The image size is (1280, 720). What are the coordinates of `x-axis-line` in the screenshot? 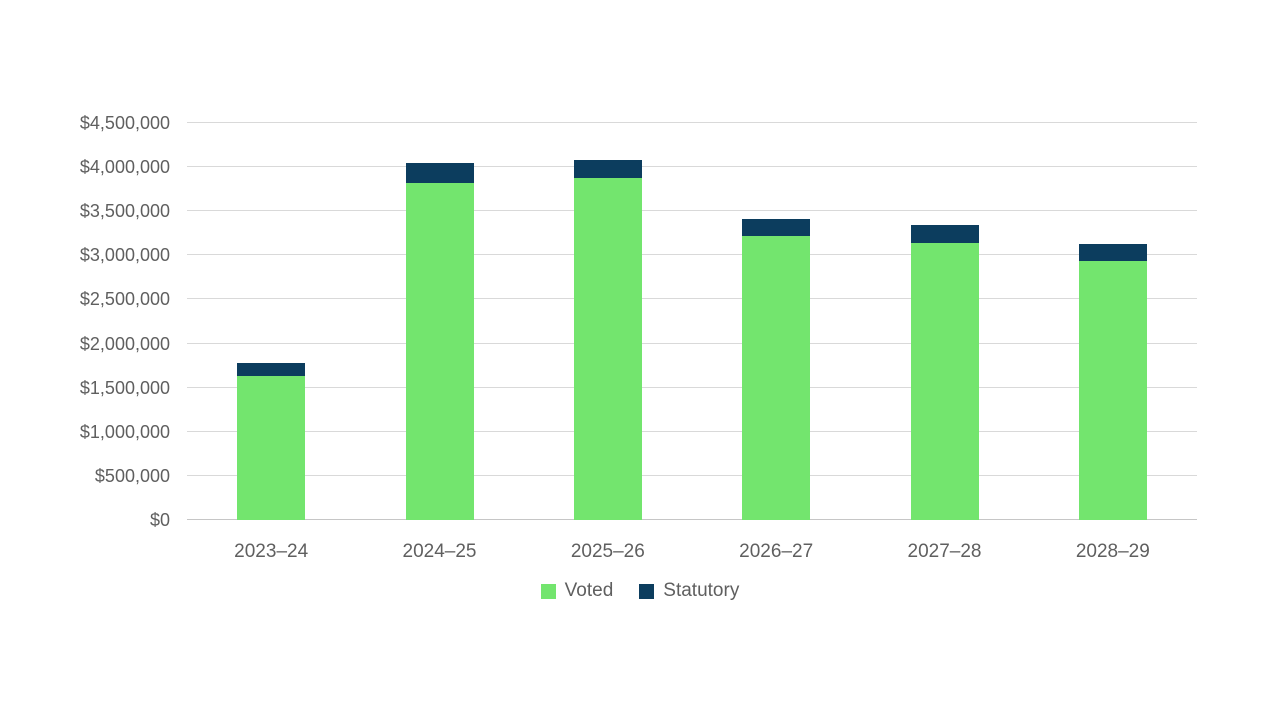 It's located at (692, 519).